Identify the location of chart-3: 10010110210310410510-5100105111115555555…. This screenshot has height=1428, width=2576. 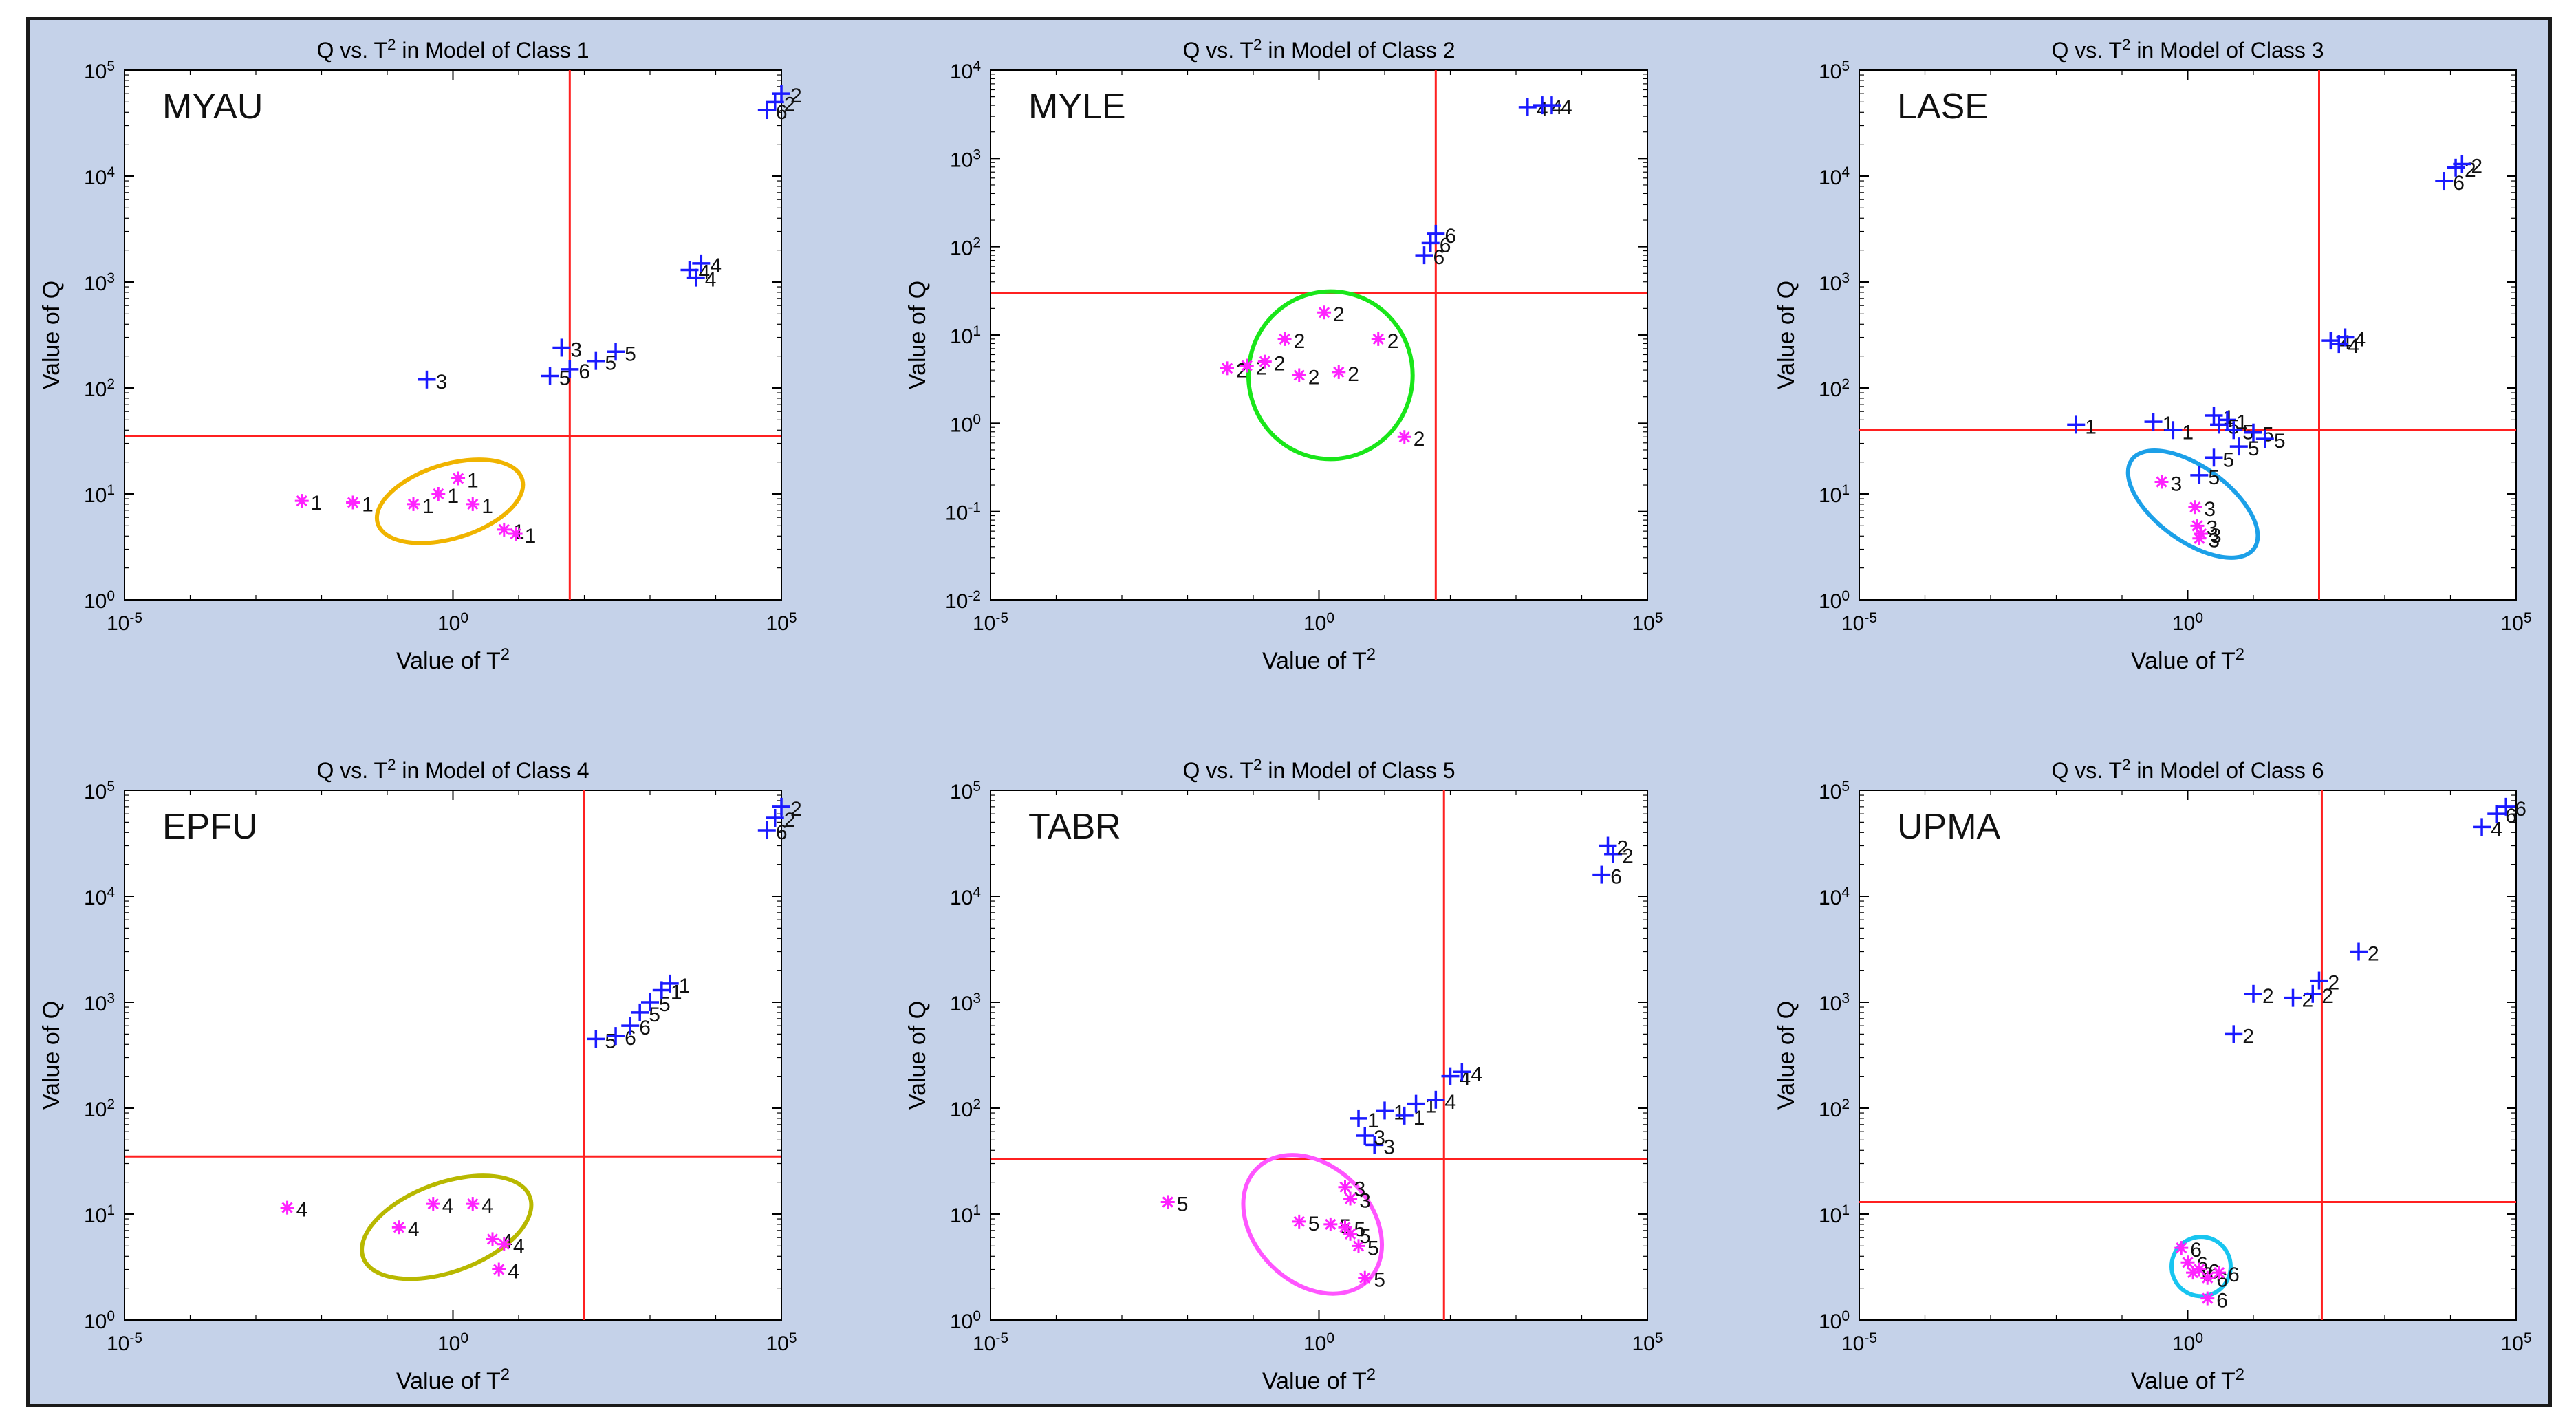
(2152, 356).